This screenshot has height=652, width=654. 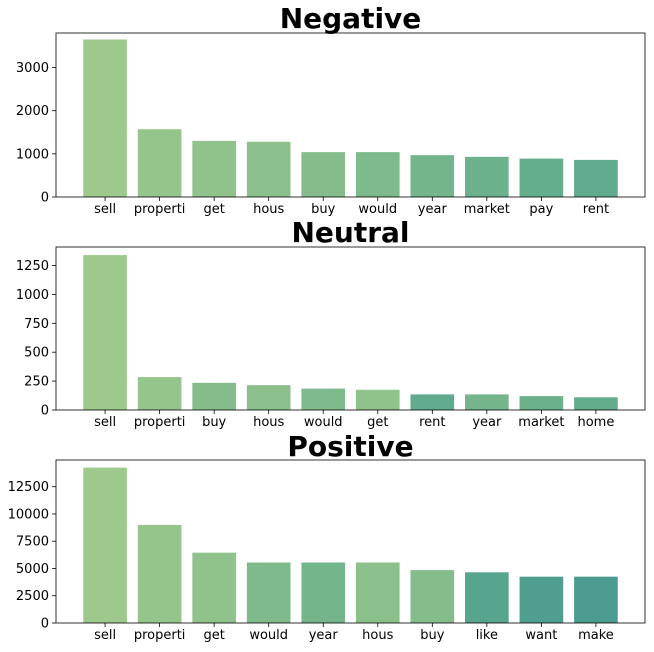 I want to click on y-tick-label: 5000, so click(x=32, y=569).